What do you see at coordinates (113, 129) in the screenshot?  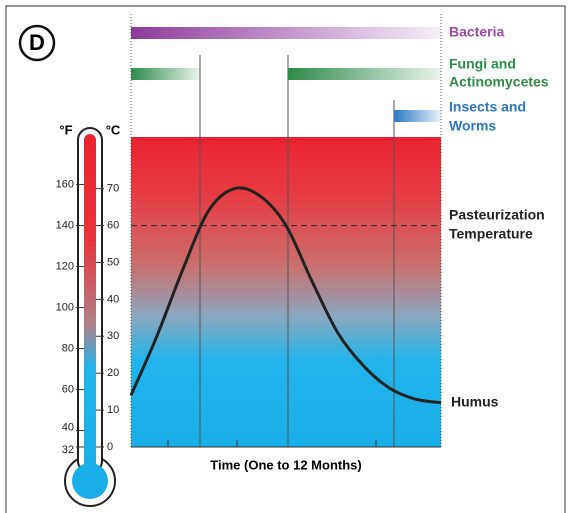 I see `y-axis-label: °C` at bounding box center [113, 129].